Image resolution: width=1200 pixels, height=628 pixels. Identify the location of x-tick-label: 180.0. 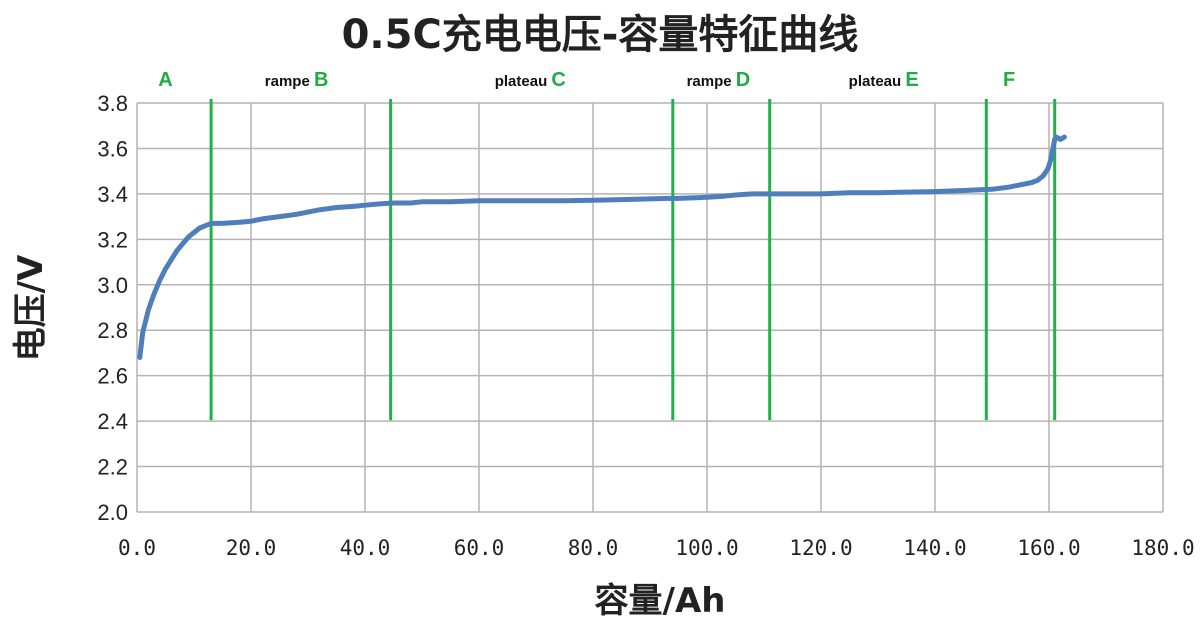
(1162, 548).